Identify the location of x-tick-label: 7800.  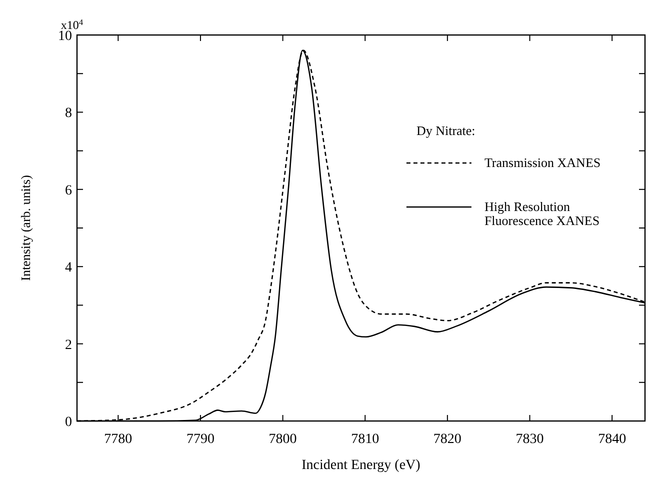
(282, 439).